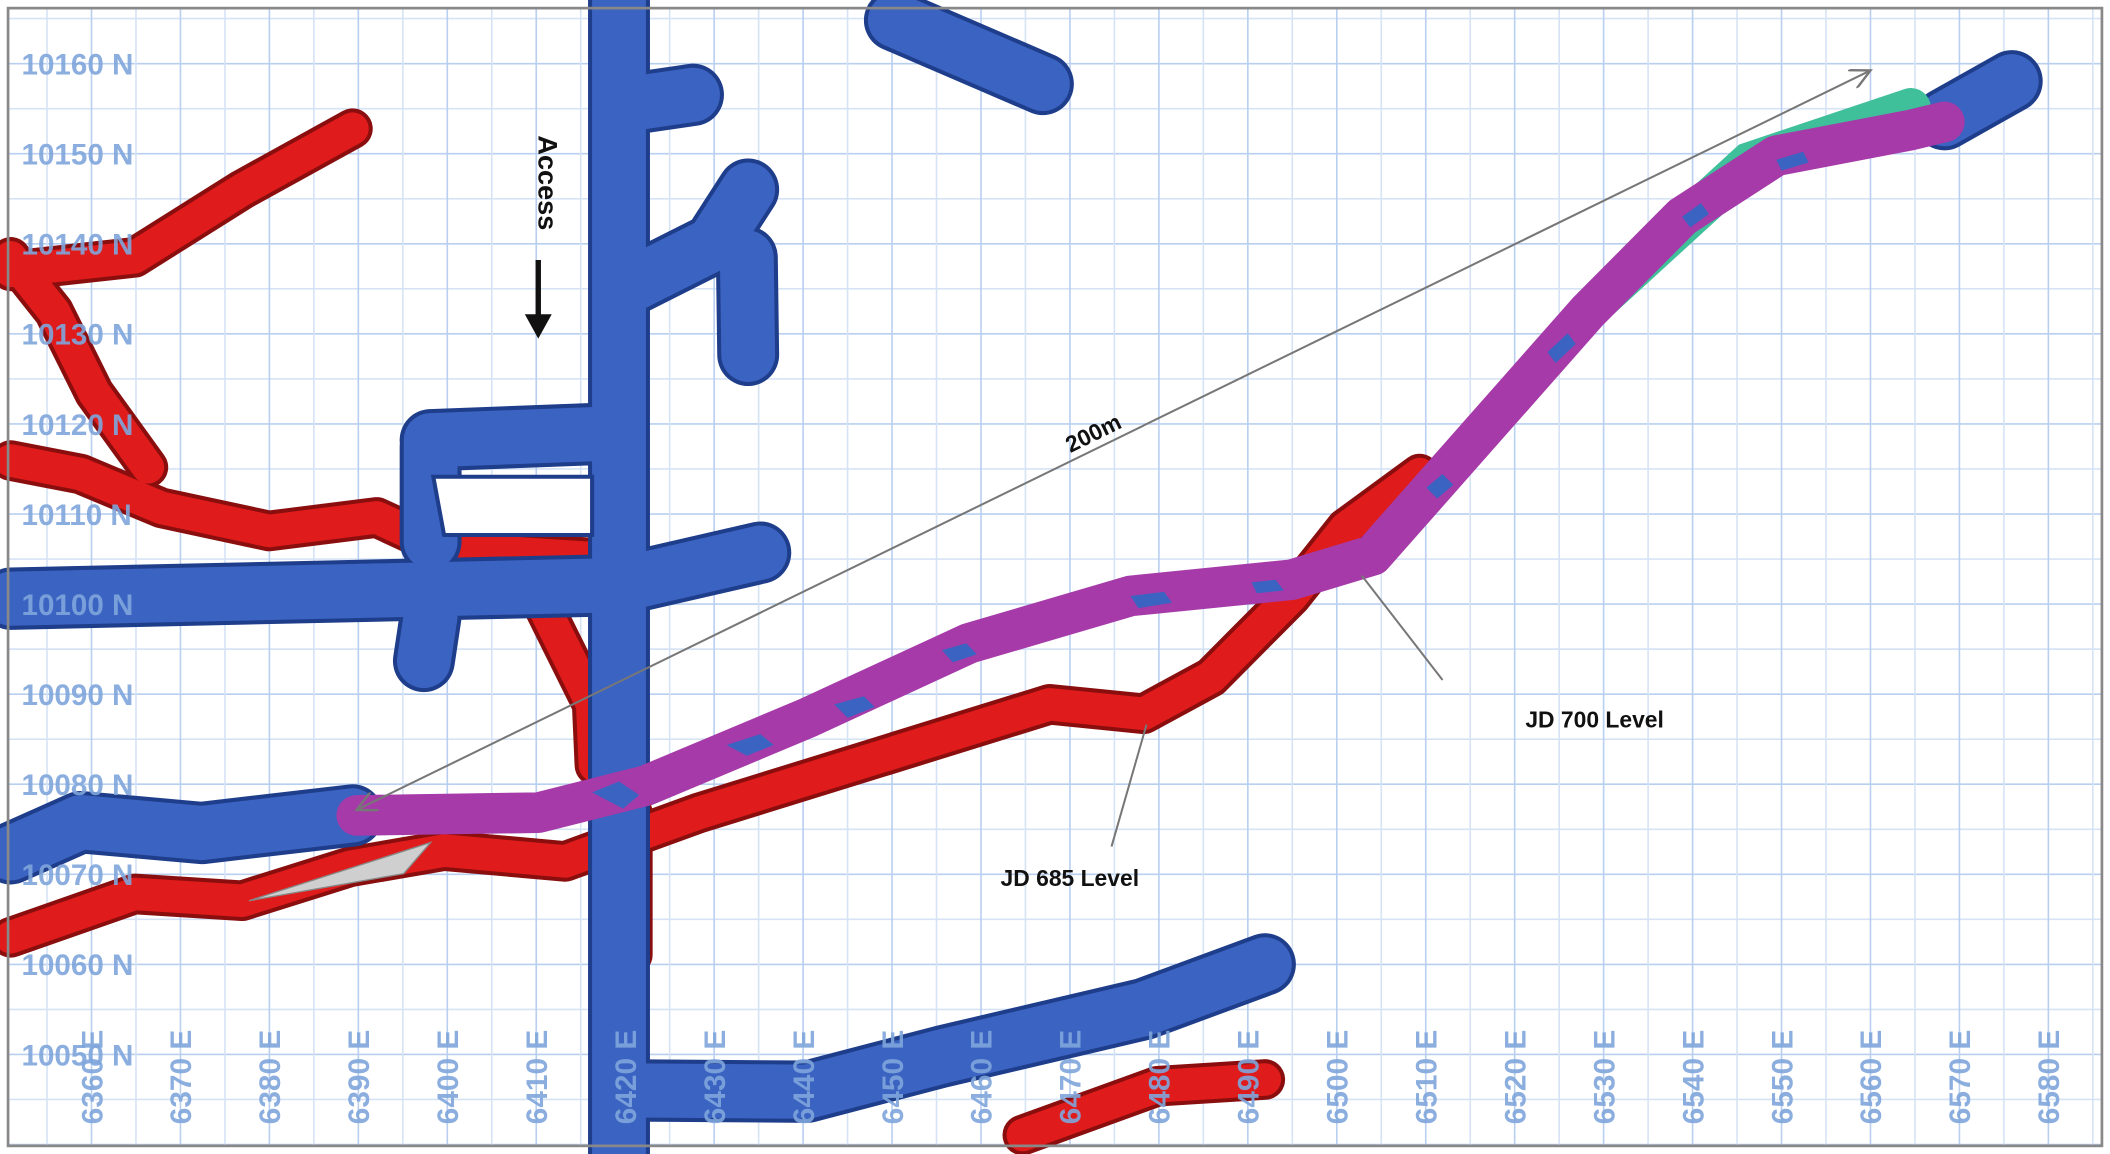  Describe the element at coordinates (1160, 1077) in the screenshot. I see `easting-label: 6480 E` at that location.